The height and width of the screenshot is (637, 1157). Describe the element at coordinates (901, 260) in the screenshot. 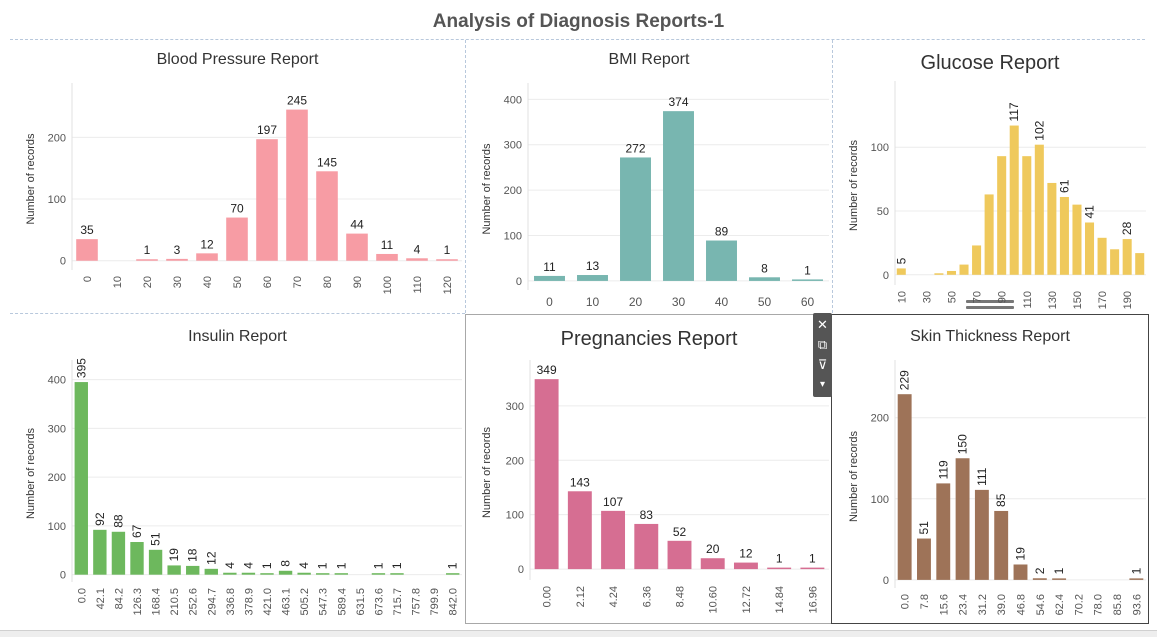

I see `data-label: 5` at that location.